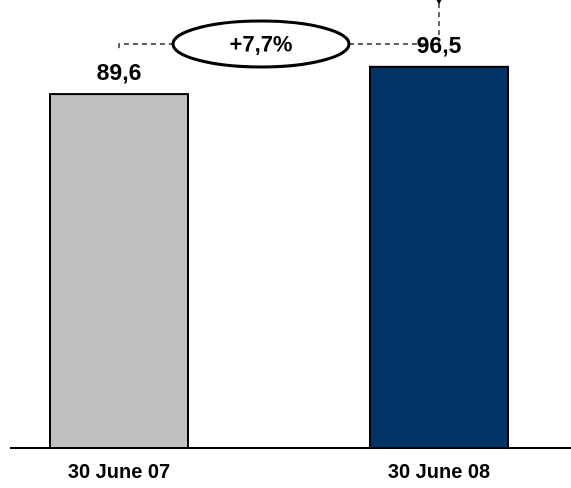 The image size is (571, 488). Describe the element at coordinates (439, 45) in the screenshot. I see `bar-value-label-2: 96,5` at that location.